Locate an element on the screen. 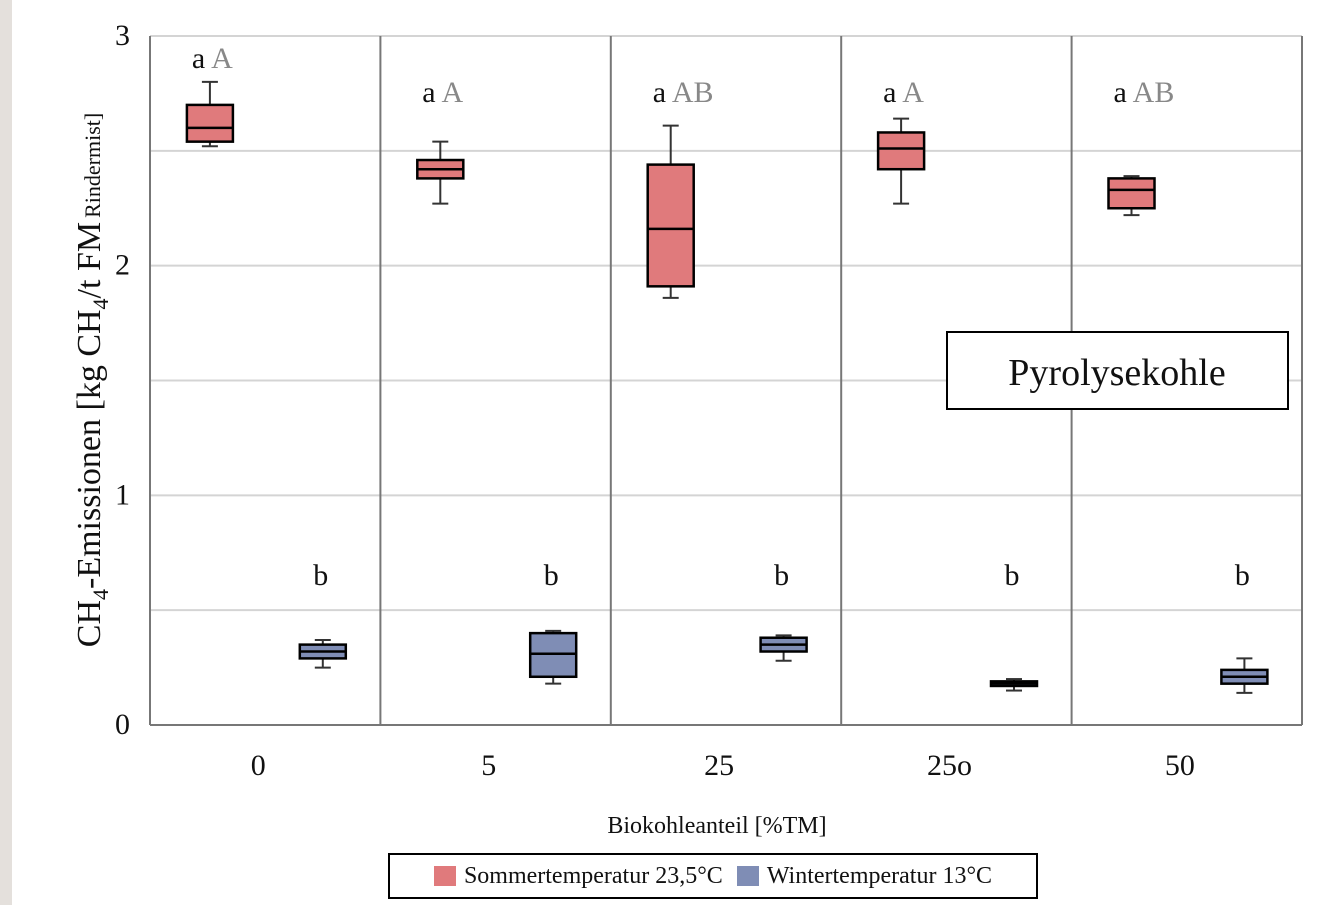  letter-summer-0: a A is located at coordinates (212, 58).